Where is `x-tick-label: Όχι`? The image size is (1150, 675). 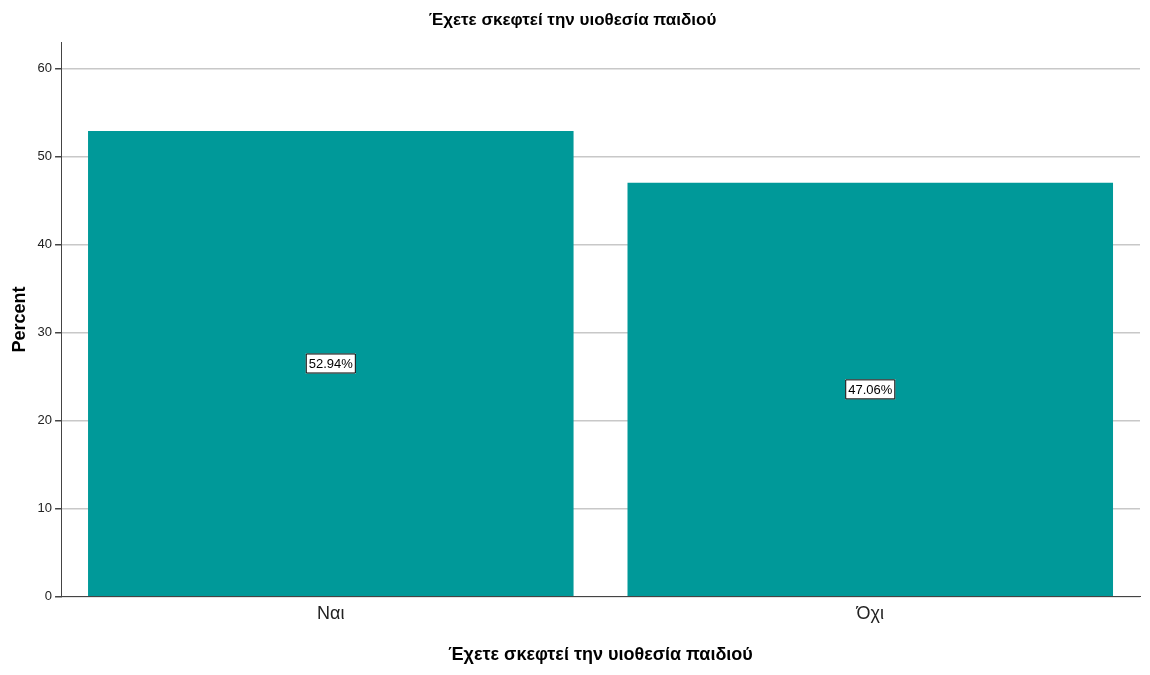 x-tick-label: Όχι is located at coordinates (869, 612).